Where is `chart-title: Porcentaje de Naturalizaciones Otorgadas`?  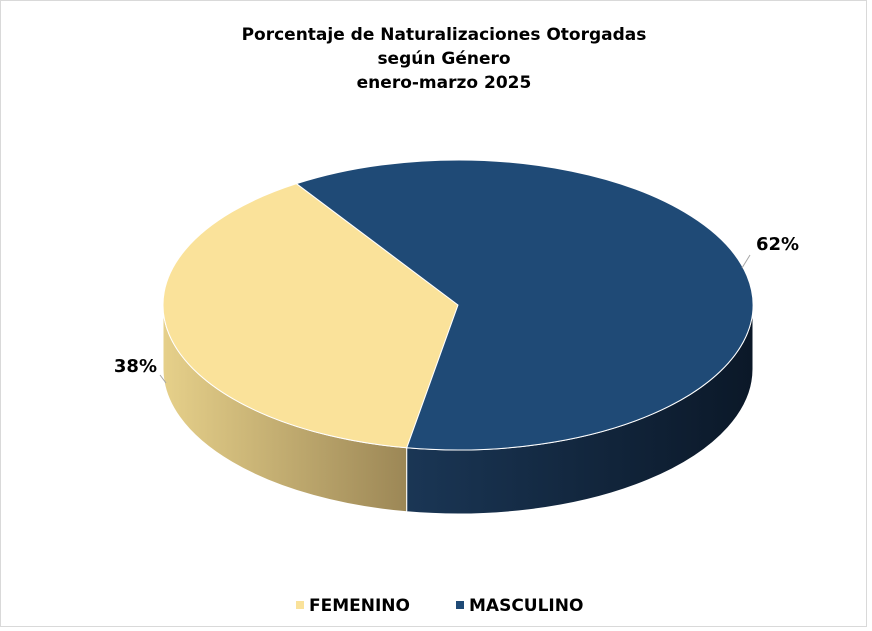
chart-title: Porcentaje de Naturalizaciones Otorgadas is located at coordinates (444, 35).